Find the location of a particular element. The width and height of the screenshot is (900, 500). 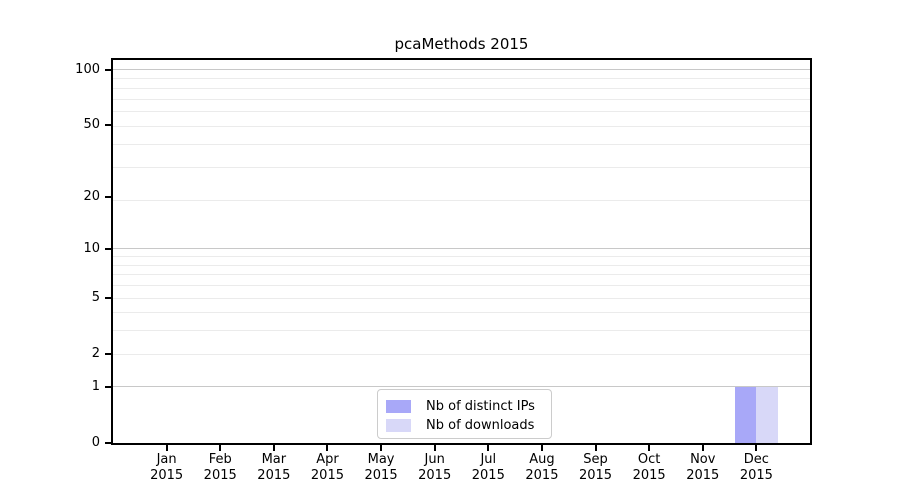

legend-label-downloads: Nb of downloads is located at coordinates (480, 425).